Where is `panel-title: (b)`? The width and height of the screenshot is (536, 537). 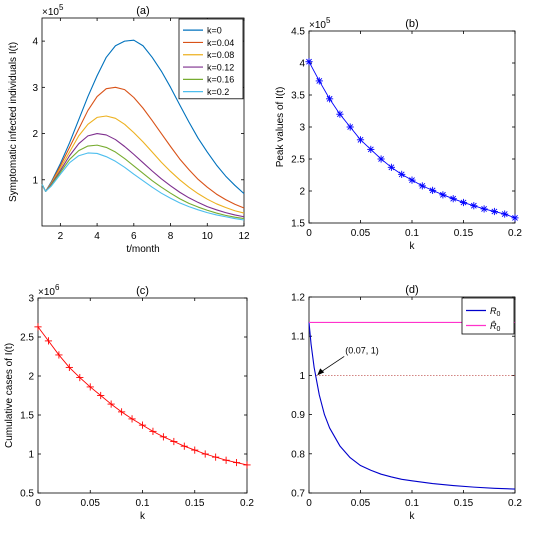
panel-title: (b) is located at coordinates (411, 24).